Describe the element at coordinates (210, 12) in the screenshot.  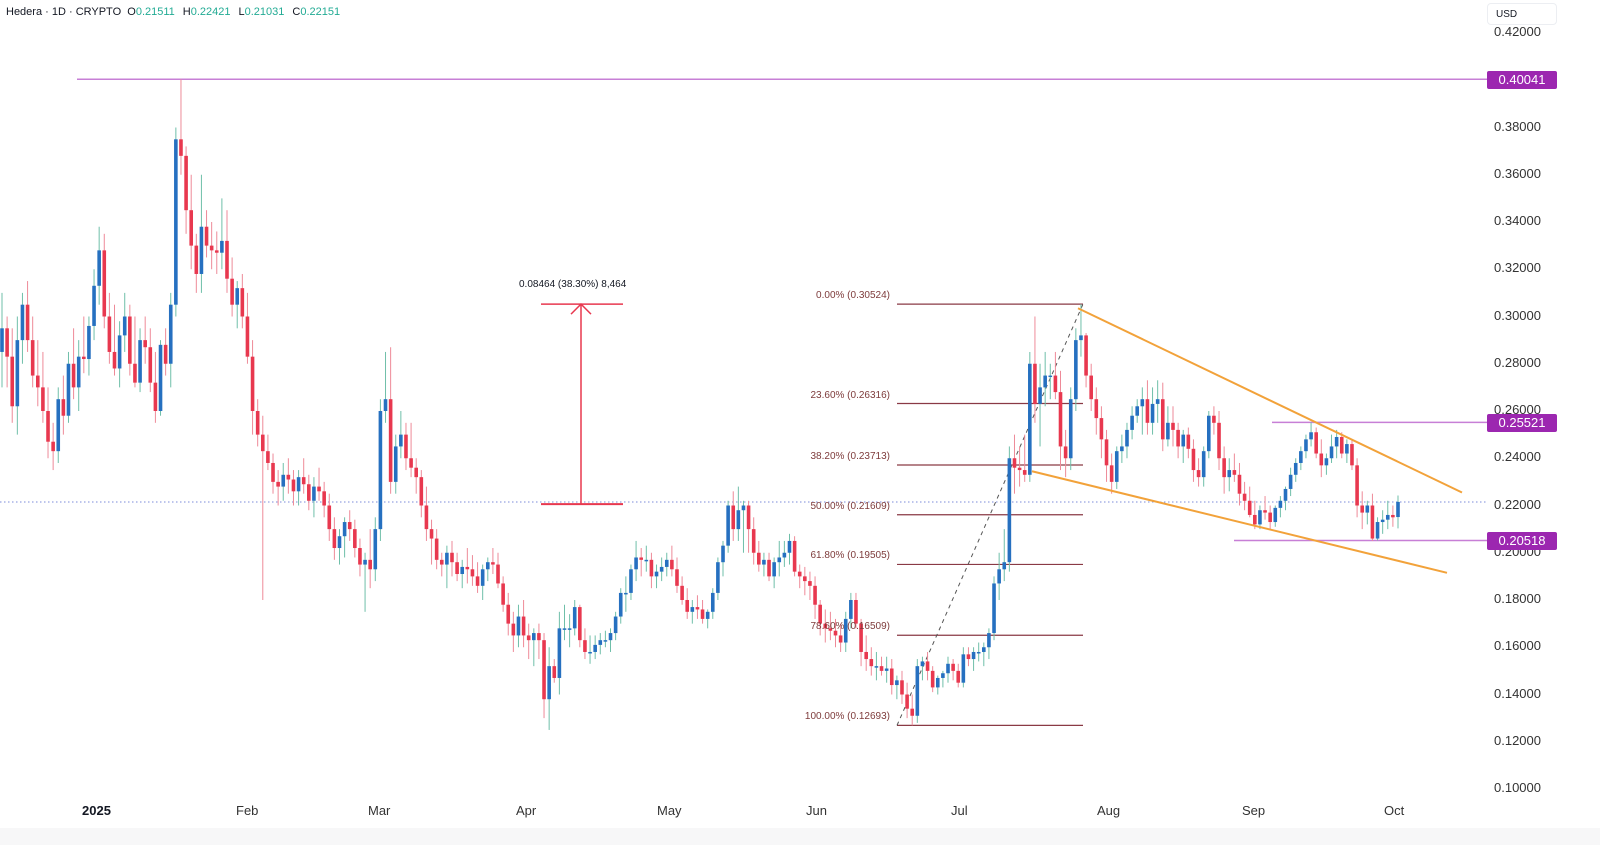
I see `high-value: 0.22421` at that location.